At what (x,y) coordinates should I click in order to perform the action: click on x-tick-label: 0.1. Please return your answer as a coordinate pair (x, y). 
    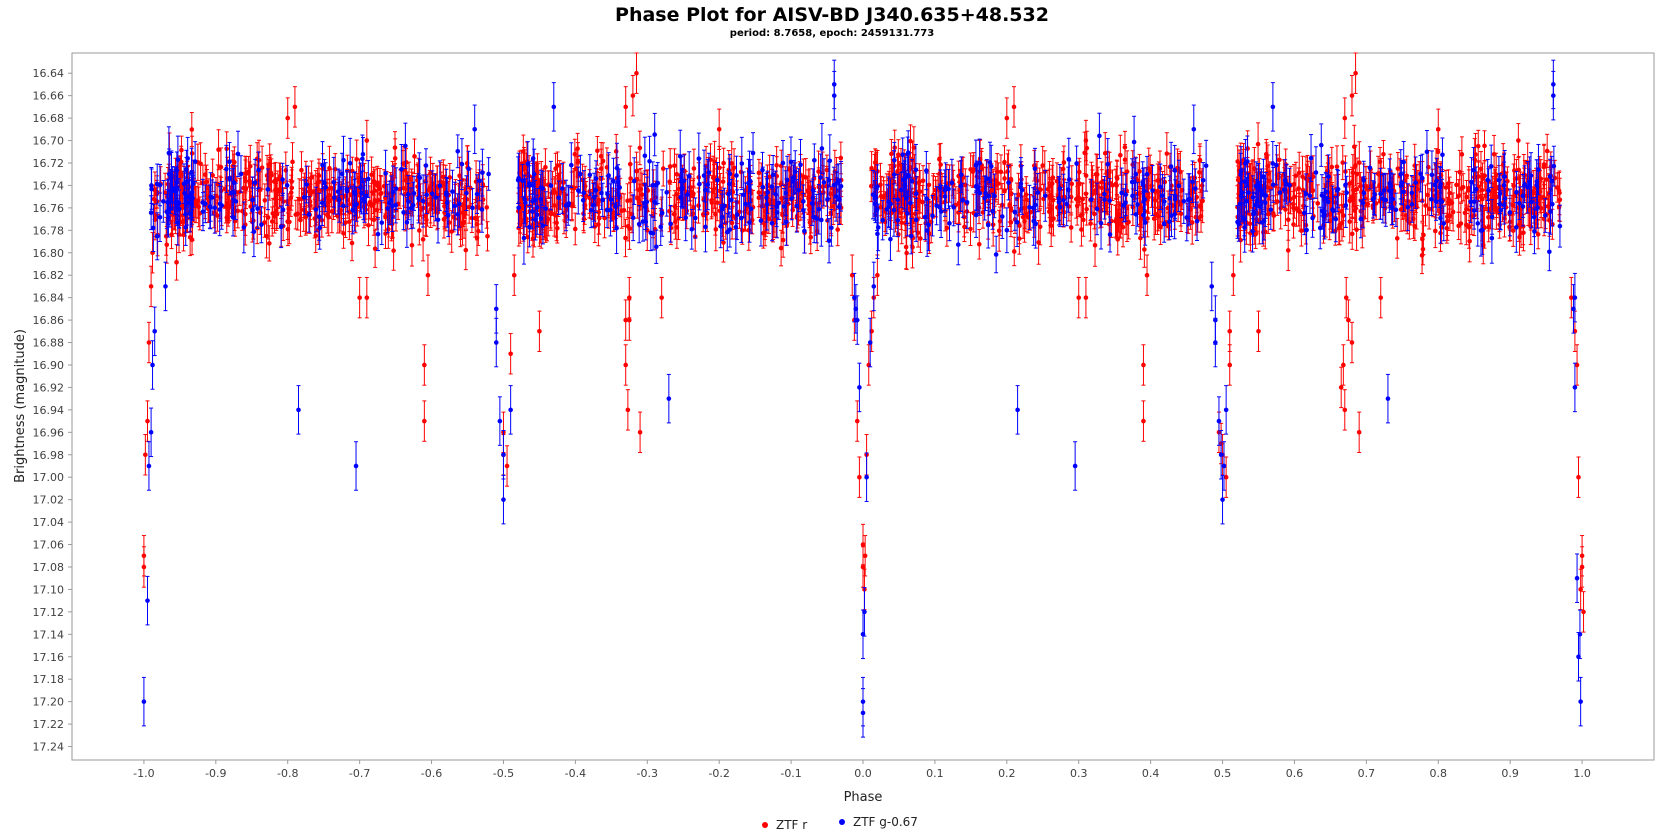
    Looking at the image, I should click on (935, 773).